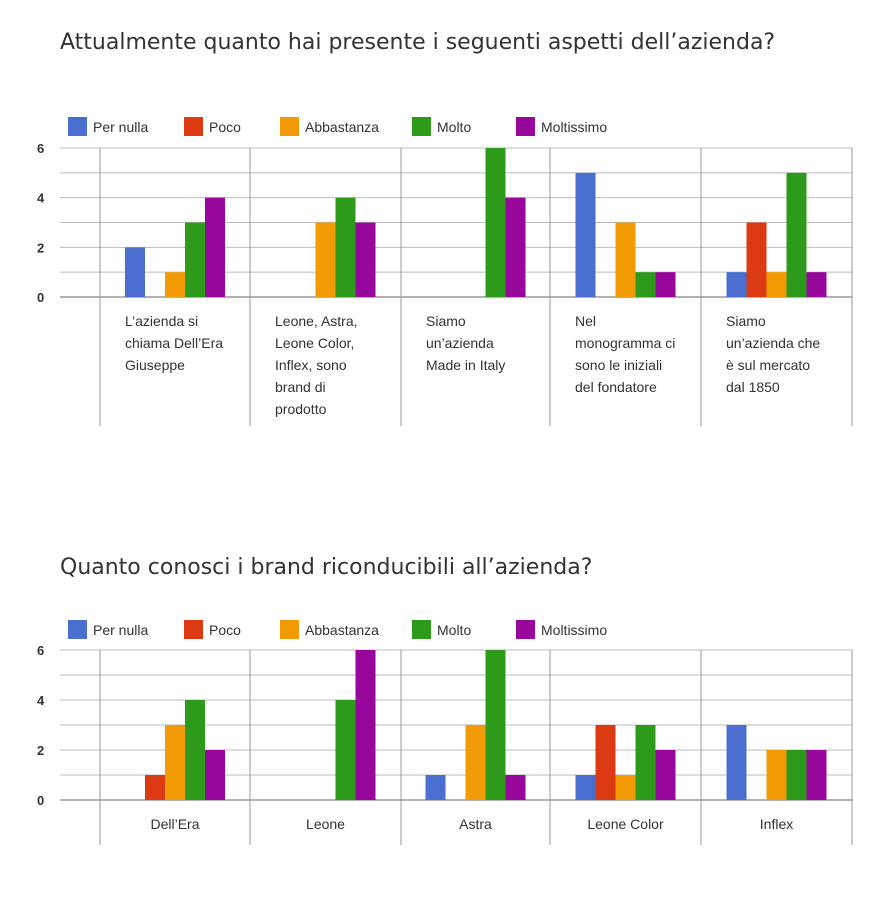  I want to click on category-label: L’azienda si, so click(161, 321).